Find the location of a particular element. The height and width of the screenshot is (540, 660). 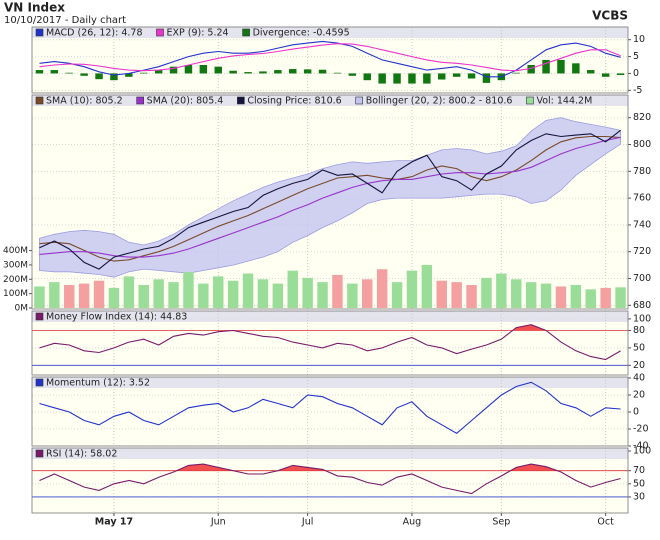

legend-label: SMA (10): 805.2 is located at coordinates (84, 101).